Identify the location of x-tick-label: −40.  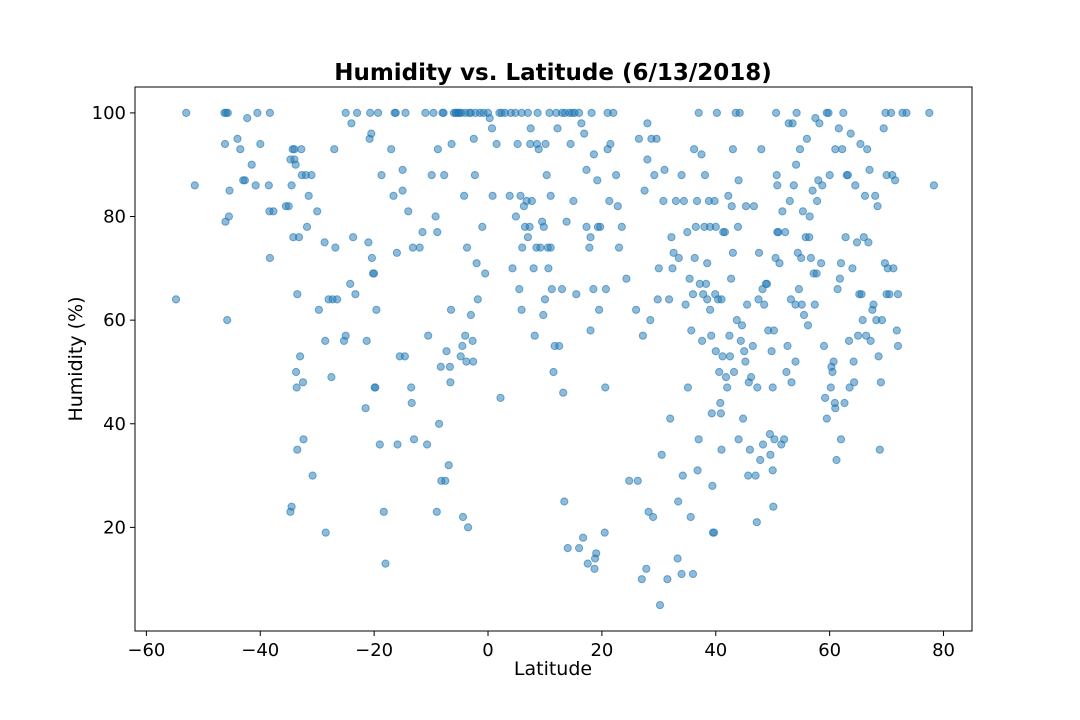
(260, 650).